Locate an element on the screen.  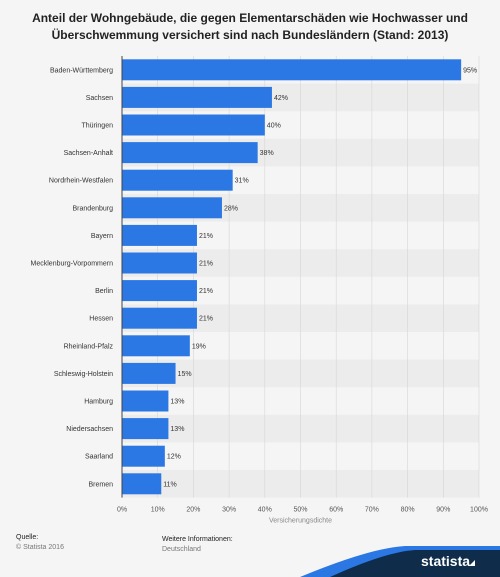
bar-value-label: 15% is located at coordinates (185, 374).